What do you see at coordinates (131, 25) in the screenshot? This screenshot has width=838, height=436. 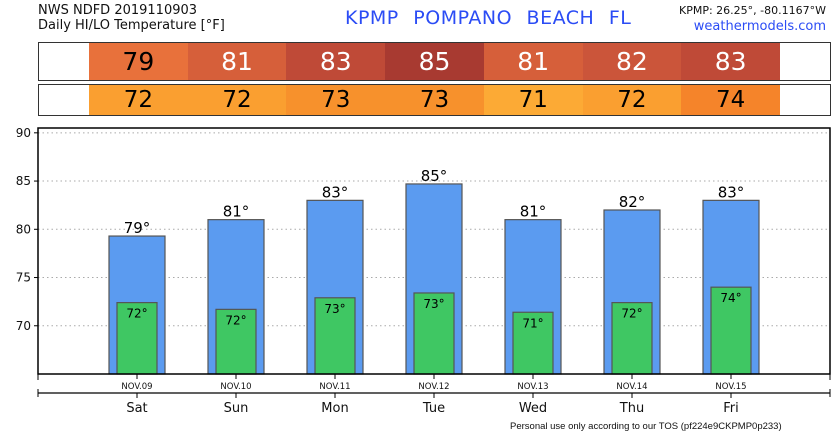 I see `chart-subtitle: Daily HI/LO Temperature [°F]` at bounding box center [131, 25].